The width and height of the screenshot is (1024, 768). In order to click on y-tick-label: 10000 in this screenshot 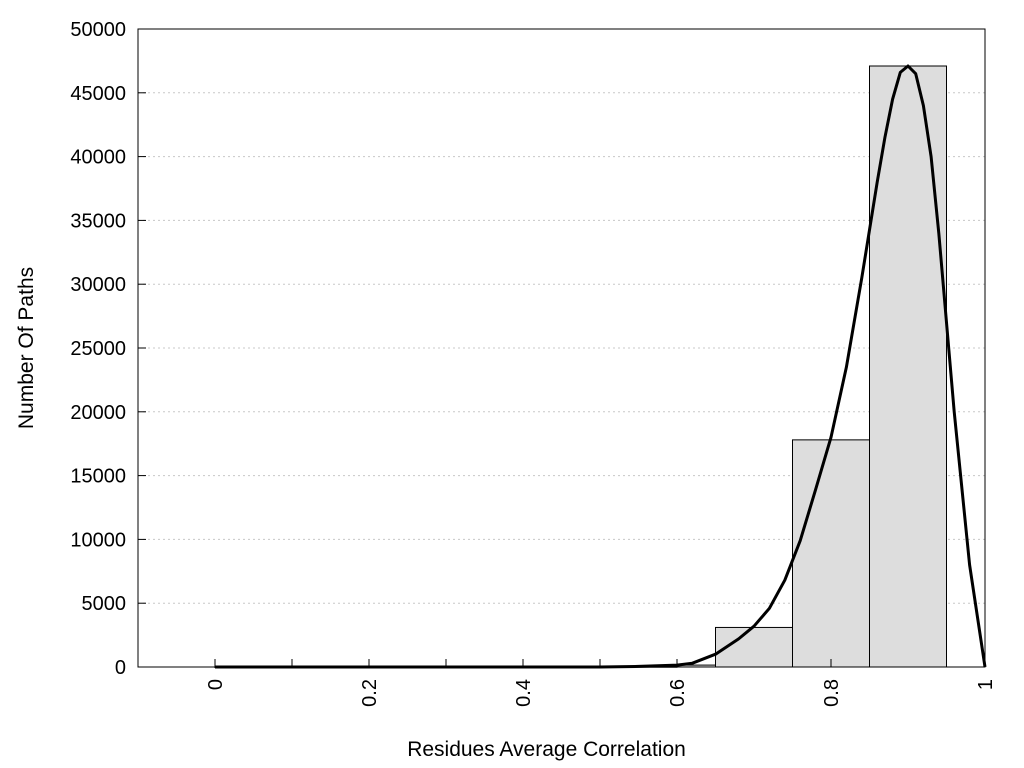, I will do `click(98, 540)`.